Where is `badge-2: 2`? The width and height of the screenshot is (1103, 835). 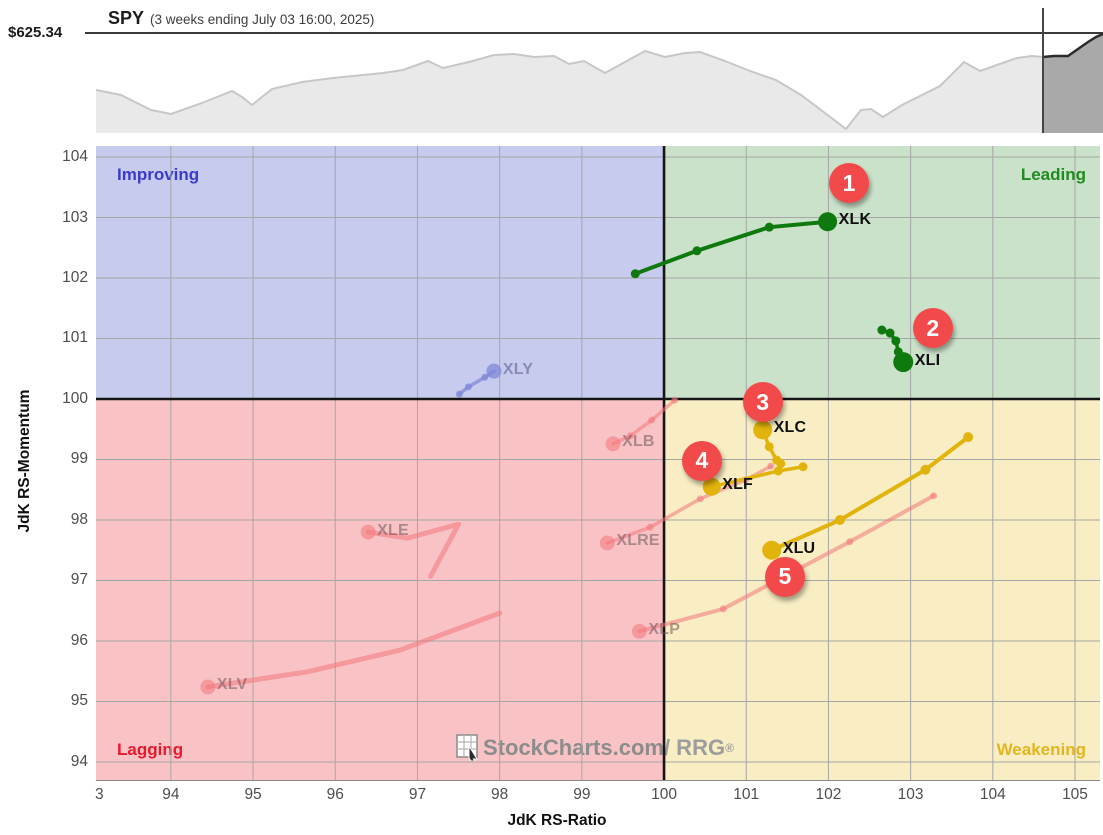 badge-2: 2 is located at coordinates (932, 328).